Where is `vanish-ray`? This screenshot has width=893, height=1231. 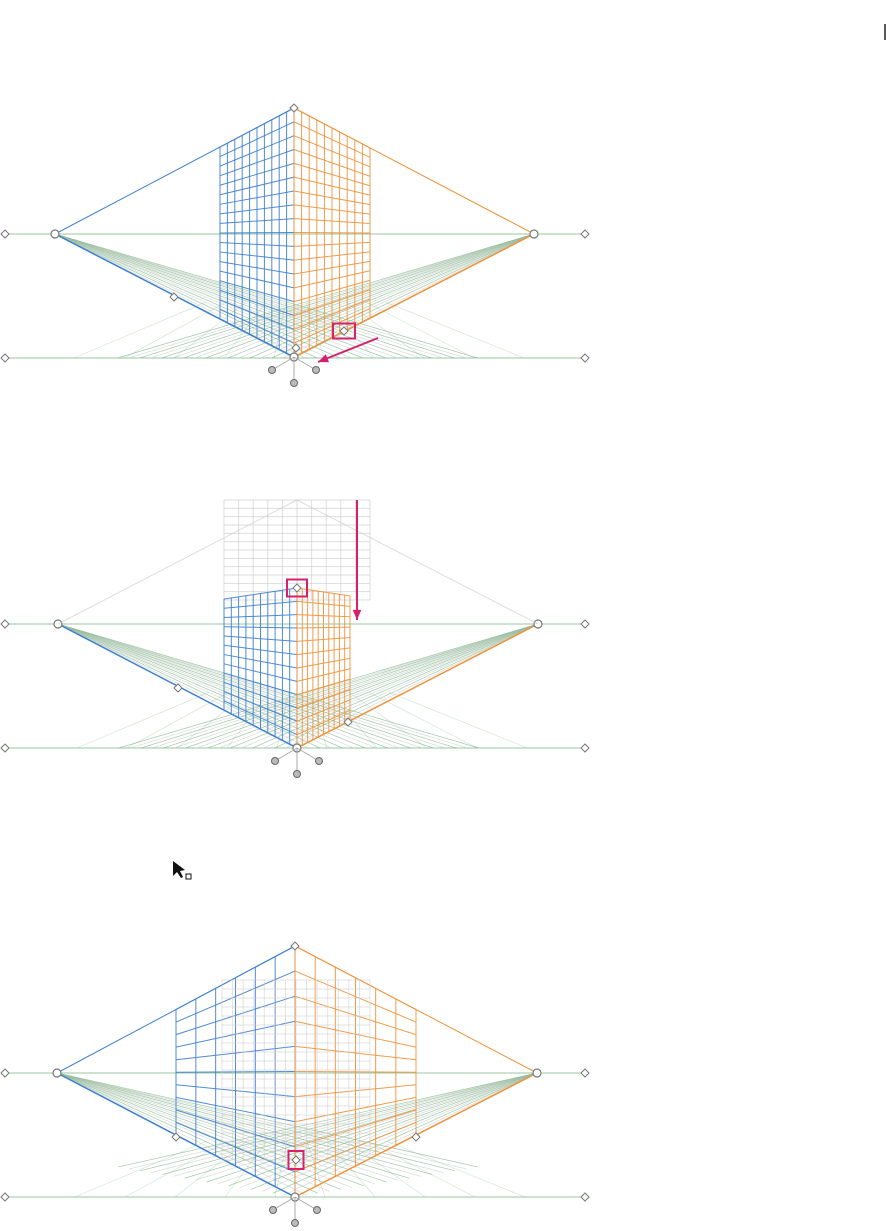
vanish-ray is located at coordinates (177, 562).